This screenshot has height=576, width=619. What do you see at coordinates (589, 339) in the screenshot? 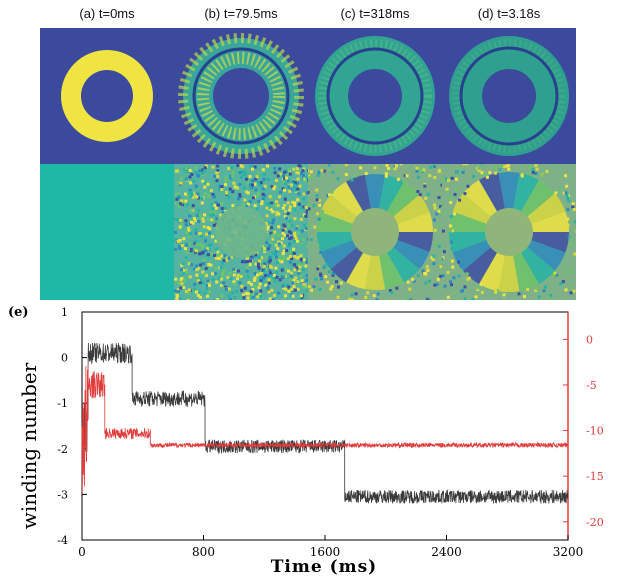
I see `y-tick-label-right: 0` at bounding box center [589, 339].